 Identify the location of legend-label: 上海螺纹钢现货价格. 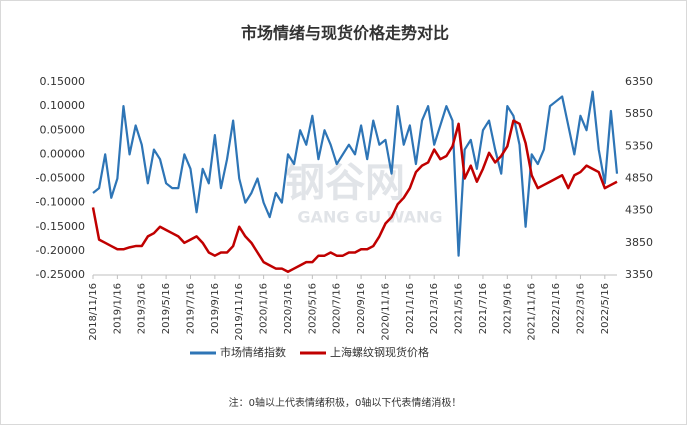
(379, 352).